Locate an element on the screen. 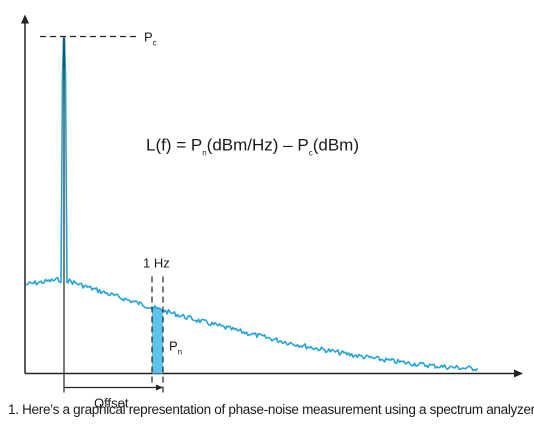  y-axis-arrow is located at coordinates (25, 19).